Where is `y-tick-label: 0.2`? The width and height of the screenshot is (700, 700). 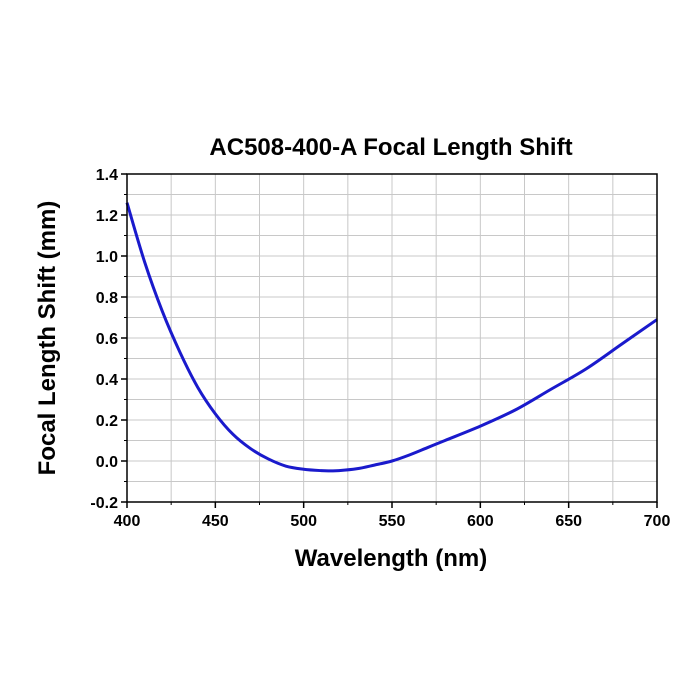 y-tick-label: 0.2 is located at coordinates (107, 421).